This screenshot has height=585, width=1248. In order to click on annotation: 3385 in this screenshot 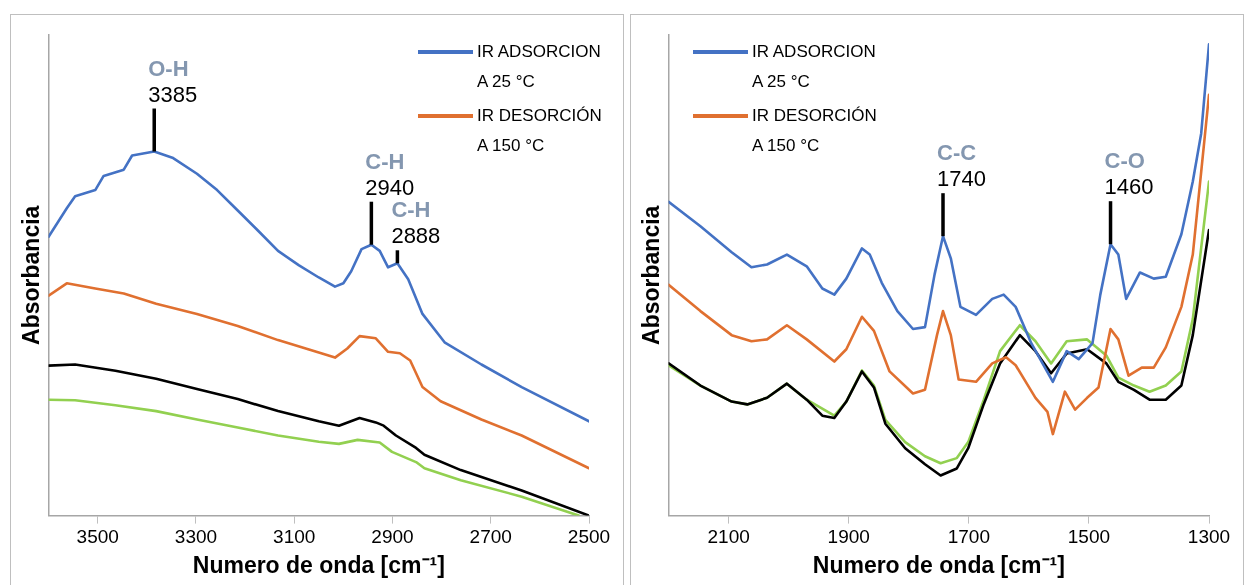, I will do `click(173, 94)`.